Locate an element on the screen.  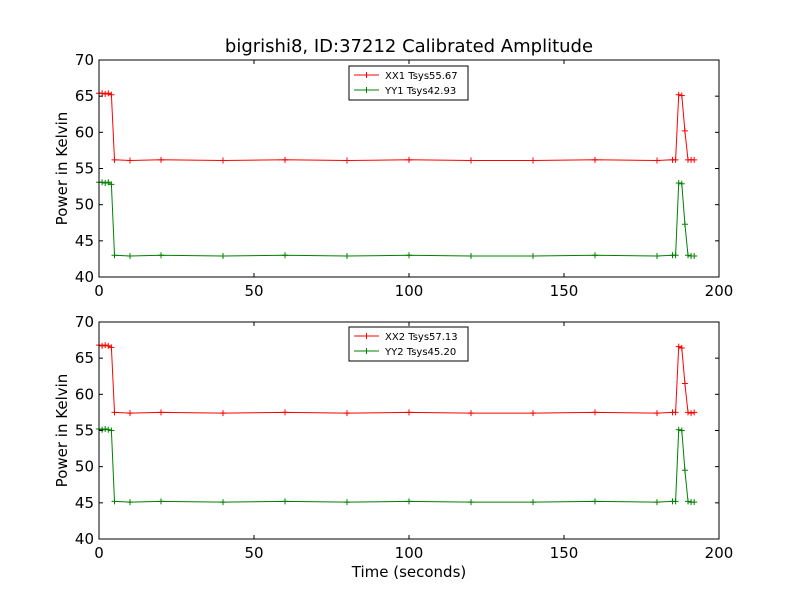
legend-label: YY2 Tsys45.20 is located at coordinates (420, 352).